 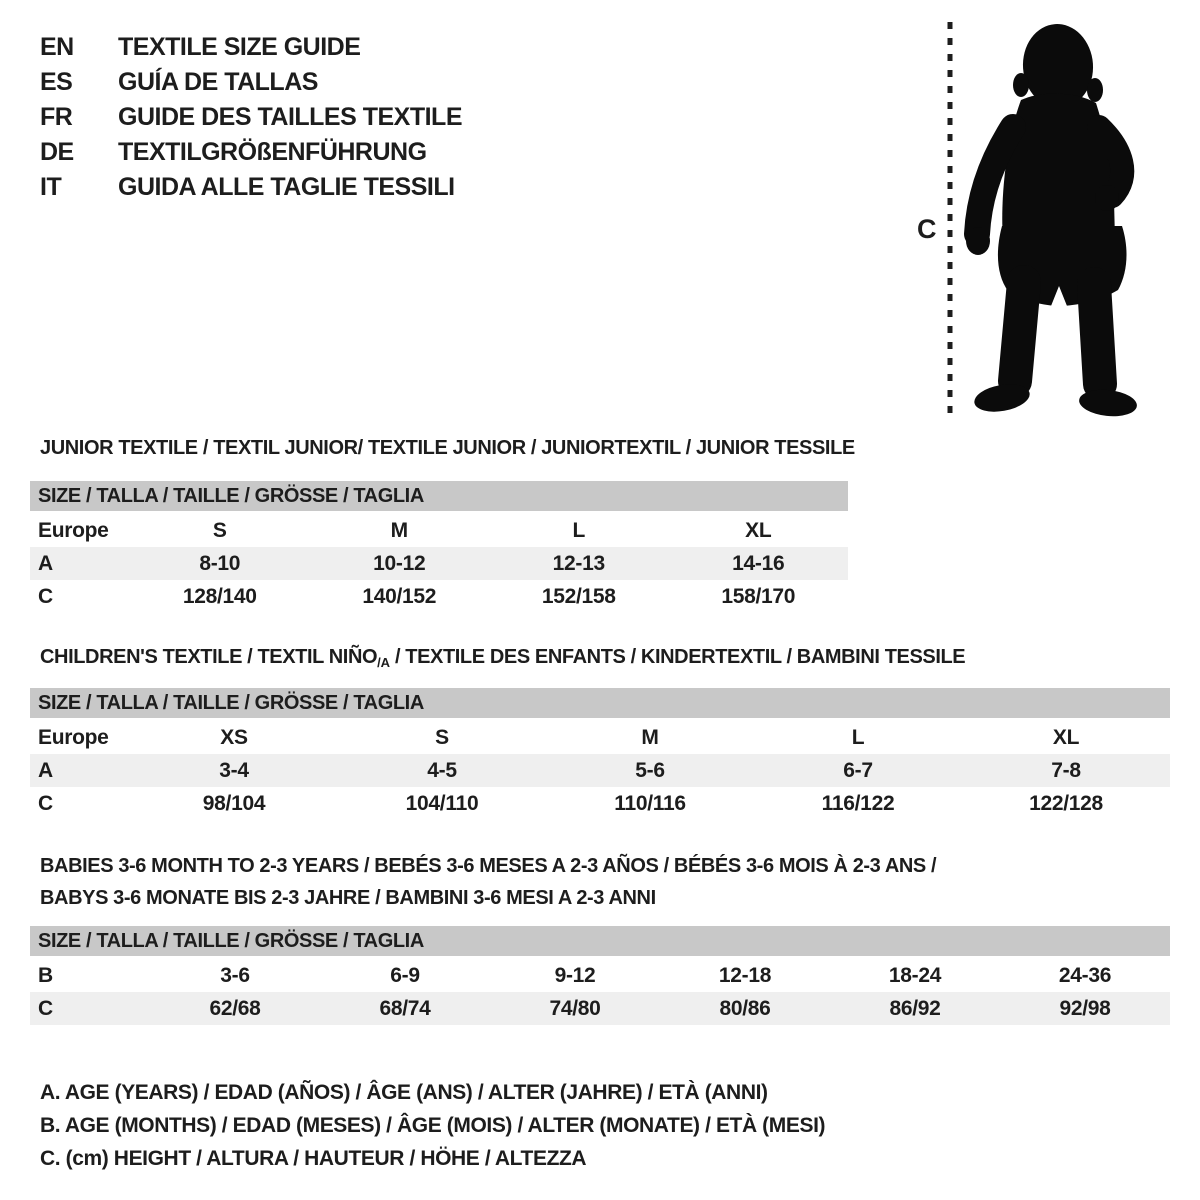 I want to click on height-cell: 128/140, so click(x=219, y=596).